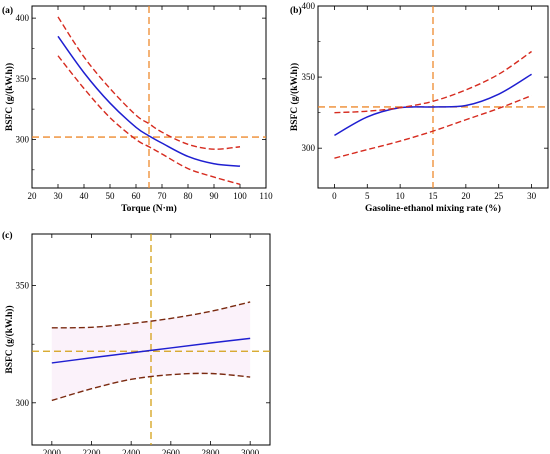 Image resolution: width=550 pixels, height=454 pixels. What do you see at coordinates (215, 196) in the screenshot?
I see `x-tick-label: 90` at bounding box center [215, 196].